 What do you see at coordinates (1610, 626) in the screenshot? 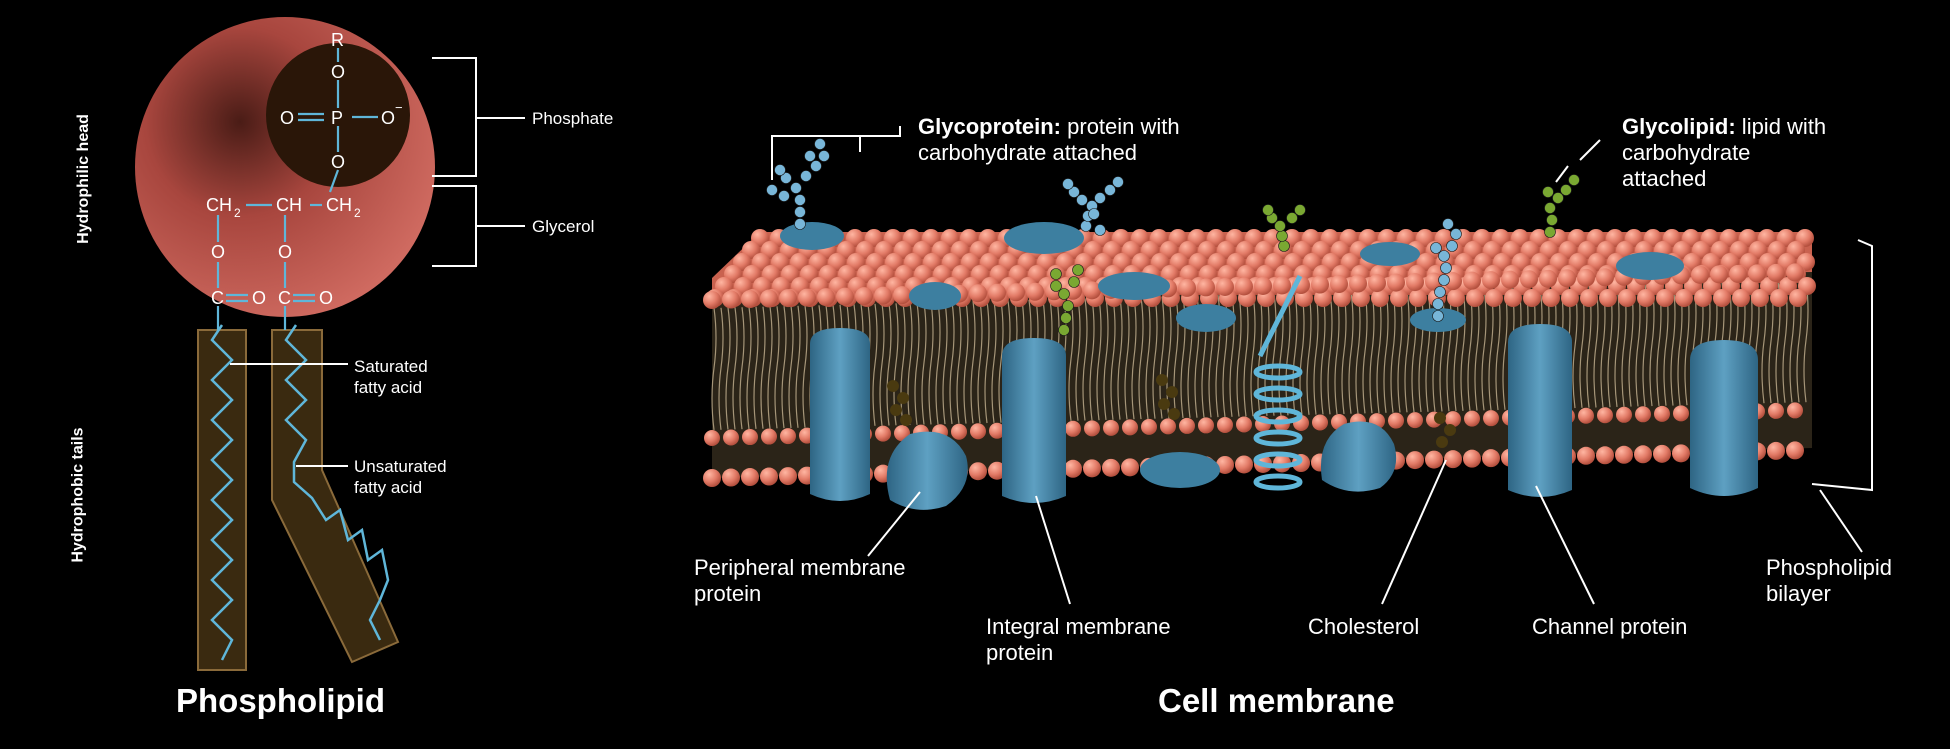
I see `channel-protein-label: Channel protein` at bounding box center [1610, 626].